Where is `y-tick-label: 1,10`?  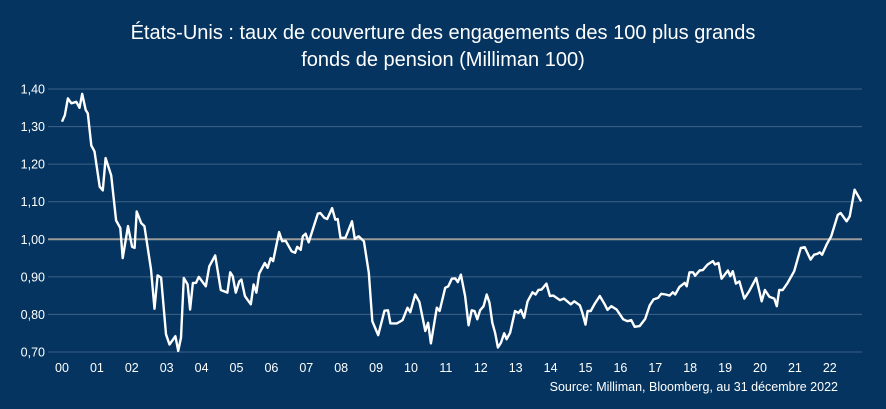 y-tick-label: 1,10 is located at coordinates (33, 202).